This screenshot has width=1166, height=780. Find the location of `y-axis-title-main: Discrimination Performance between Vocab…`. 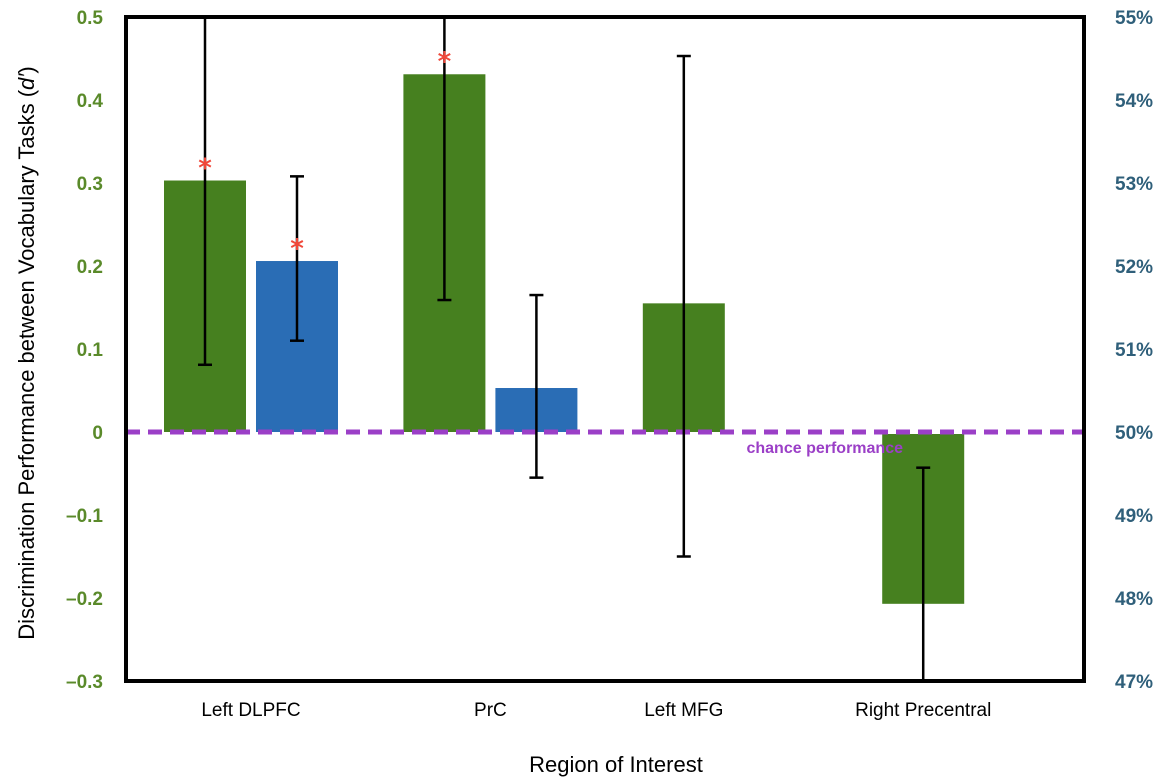

y-axis-title-main: Discrimination Performance between Vocab… is located at coordinates (26, 364).